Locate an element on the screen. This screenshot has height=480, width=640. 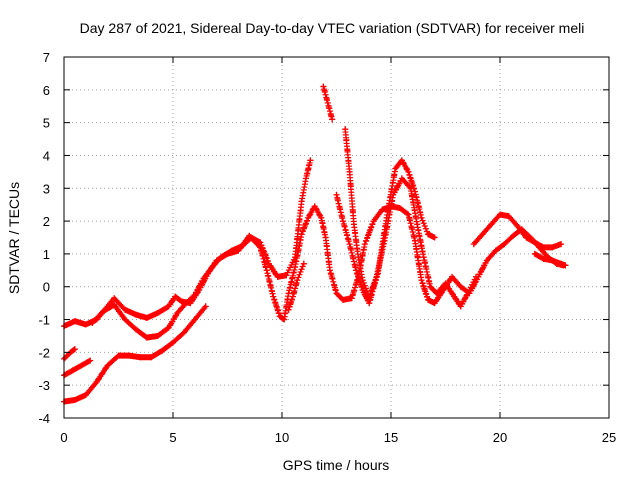
x-tick-label: 10 is located at coordinates (282, 437).